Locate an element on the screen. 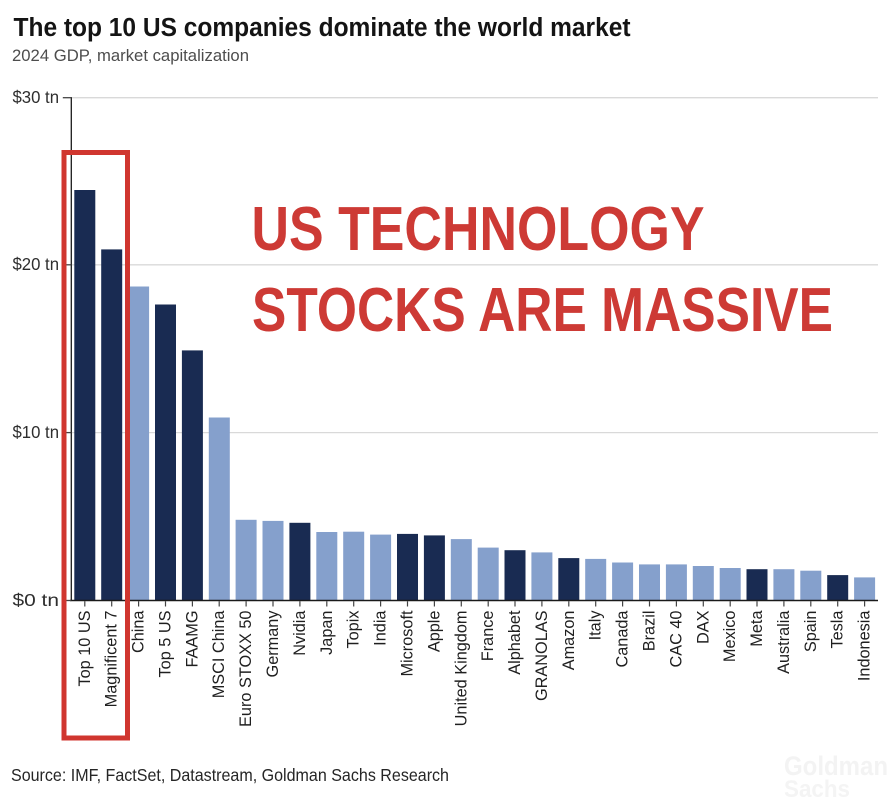 The width and height of the screenshot is (891, 804). svg-text: Japan is located at coordinates (327, 633).